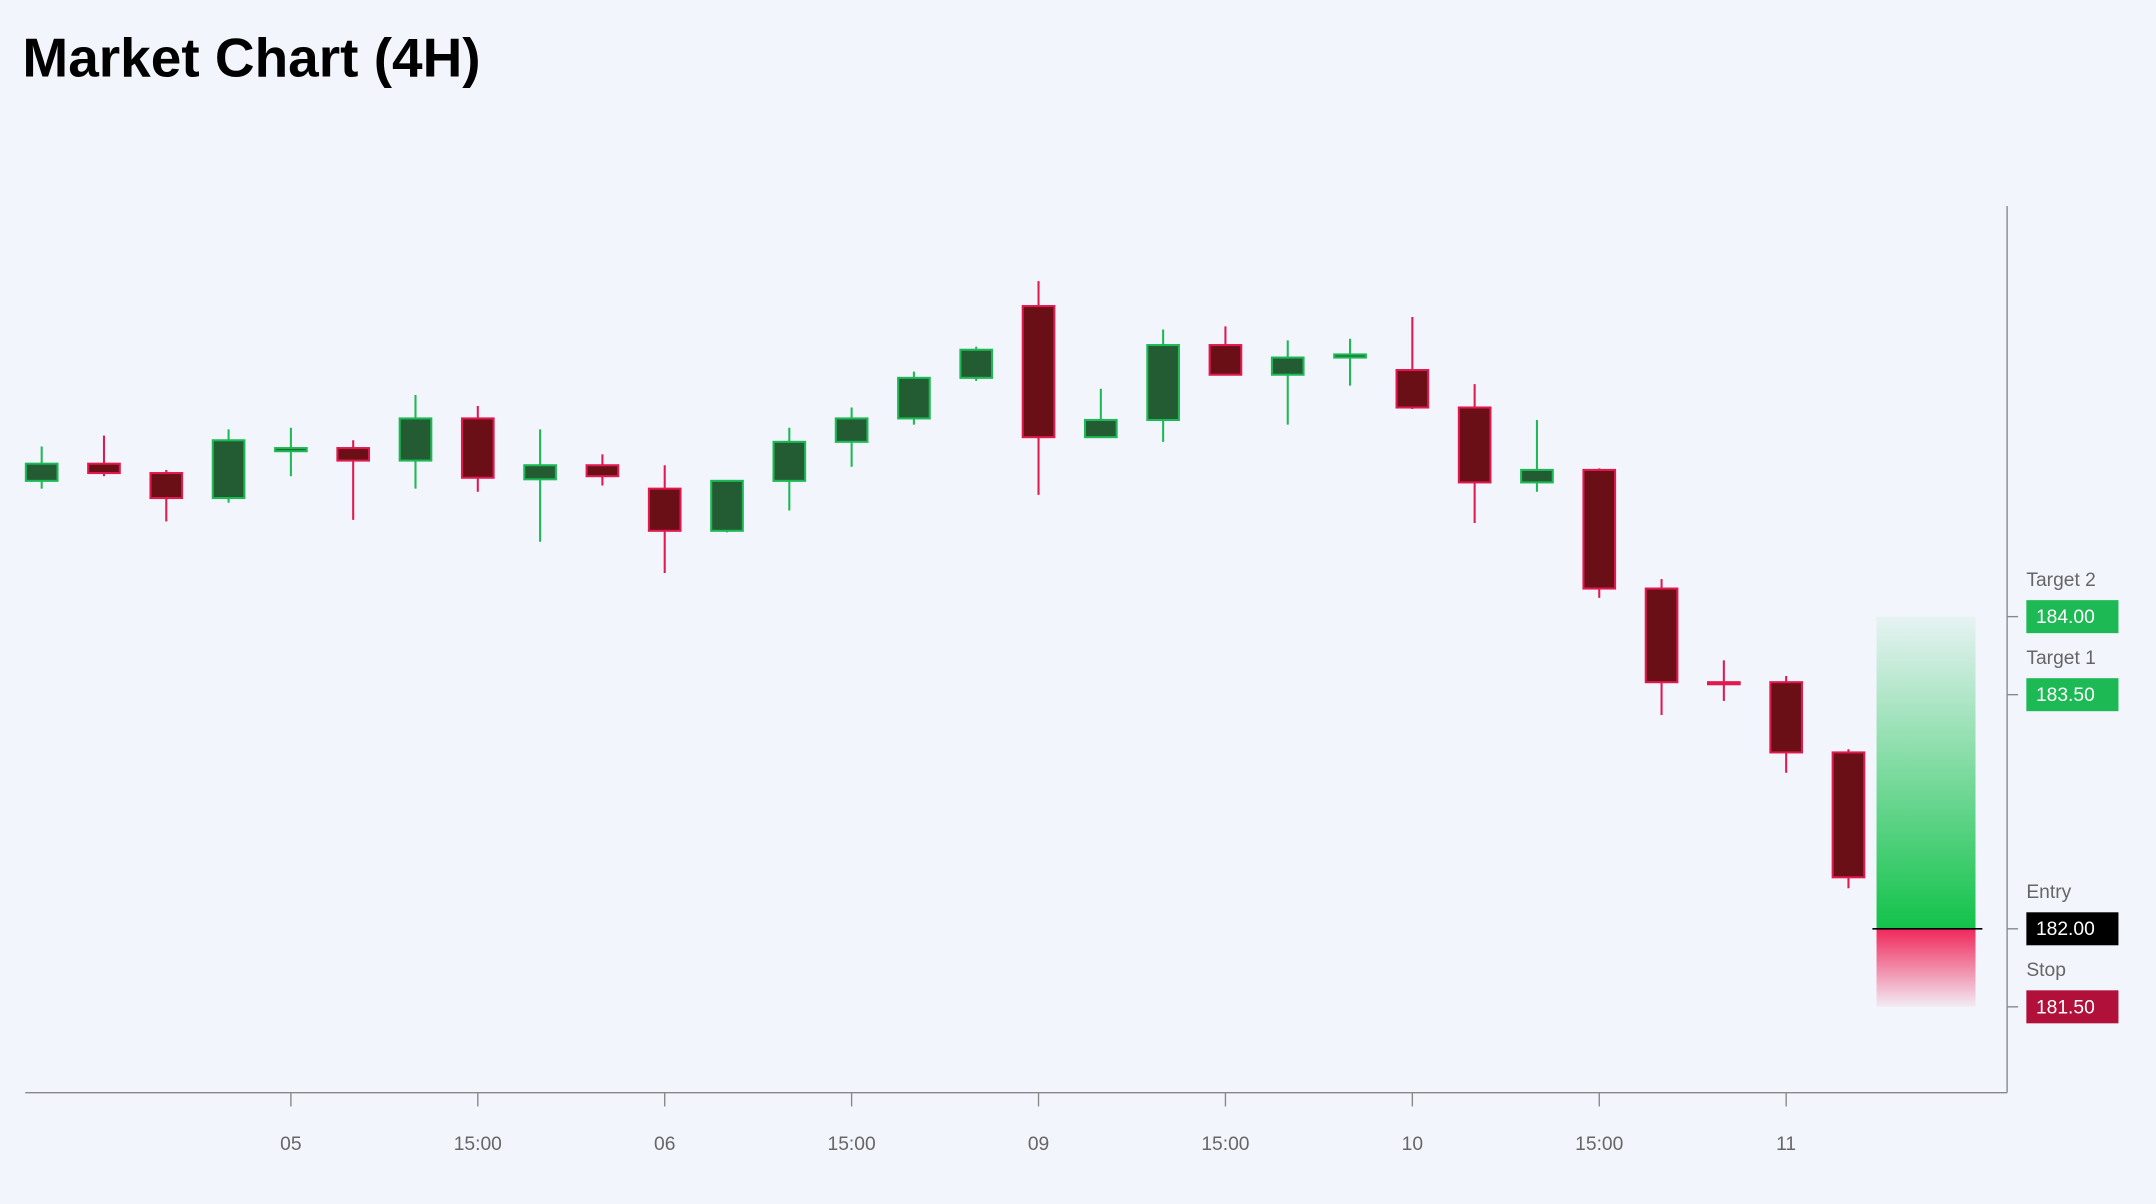  Describe the element at coordinates (2065, 1007) in the screenshot. I see `level-label: 181.50` at that location.